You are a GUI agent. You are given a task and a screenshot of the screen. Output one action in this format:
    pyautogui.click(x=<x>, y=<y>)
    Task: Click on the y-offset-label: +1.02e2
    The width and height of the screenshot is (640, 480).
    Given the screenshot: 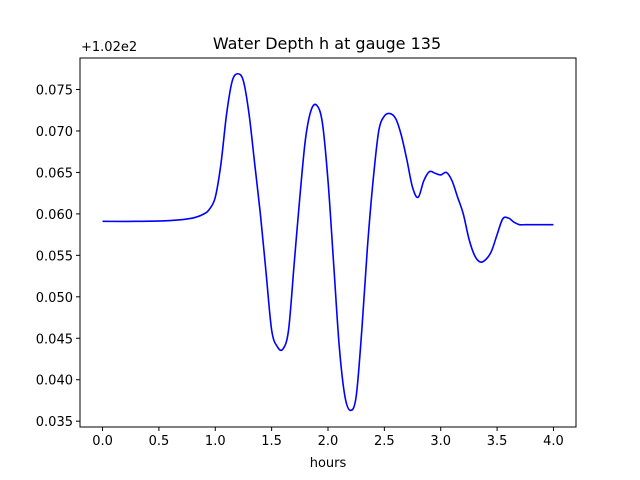 What is the action you would take?
    pyautogui.click(x=109, y=47)
    